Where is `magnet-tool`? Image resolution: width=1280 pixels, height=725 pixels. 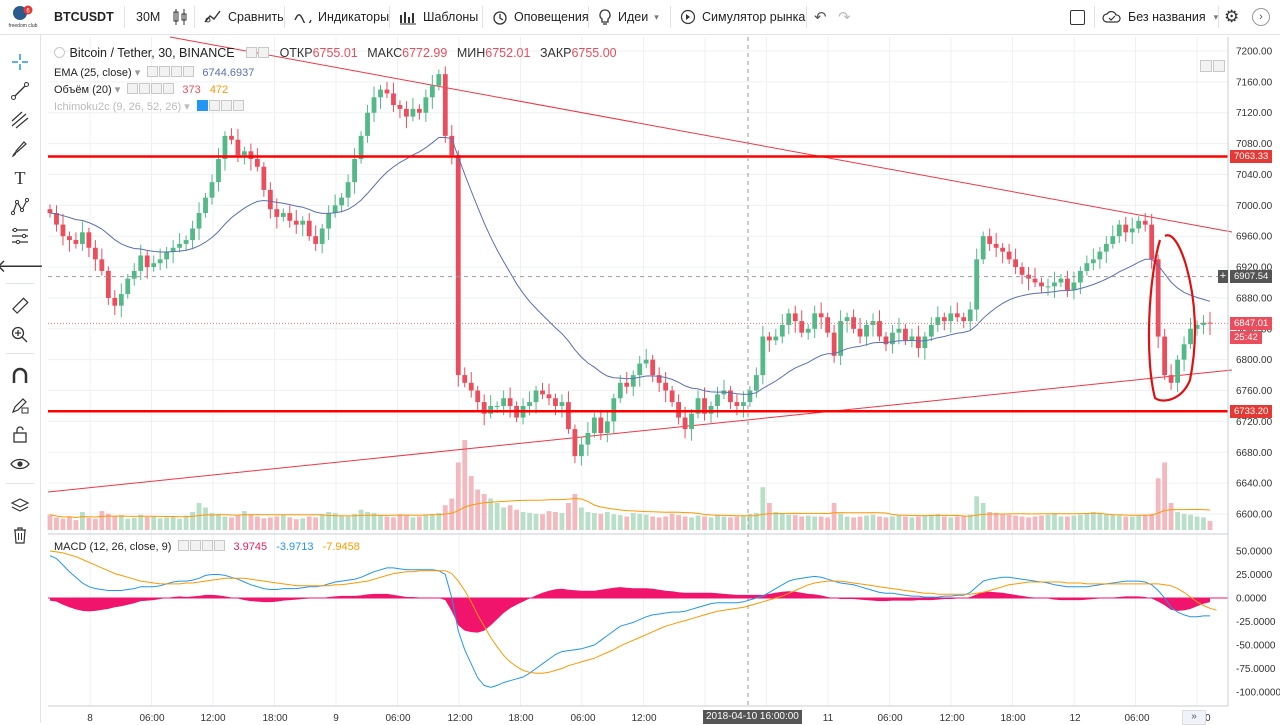
magnet-tool is located at coordinates (20, 376).